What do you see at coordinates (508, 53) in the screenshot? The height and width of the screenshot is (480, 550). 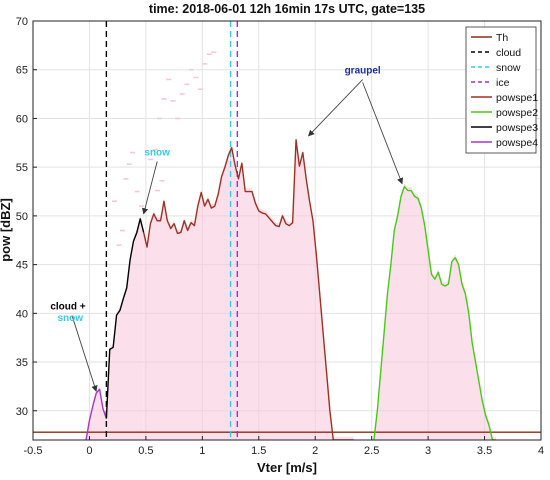 I see `legend-label-cloud: cloud` at bounding box center [508, 53].